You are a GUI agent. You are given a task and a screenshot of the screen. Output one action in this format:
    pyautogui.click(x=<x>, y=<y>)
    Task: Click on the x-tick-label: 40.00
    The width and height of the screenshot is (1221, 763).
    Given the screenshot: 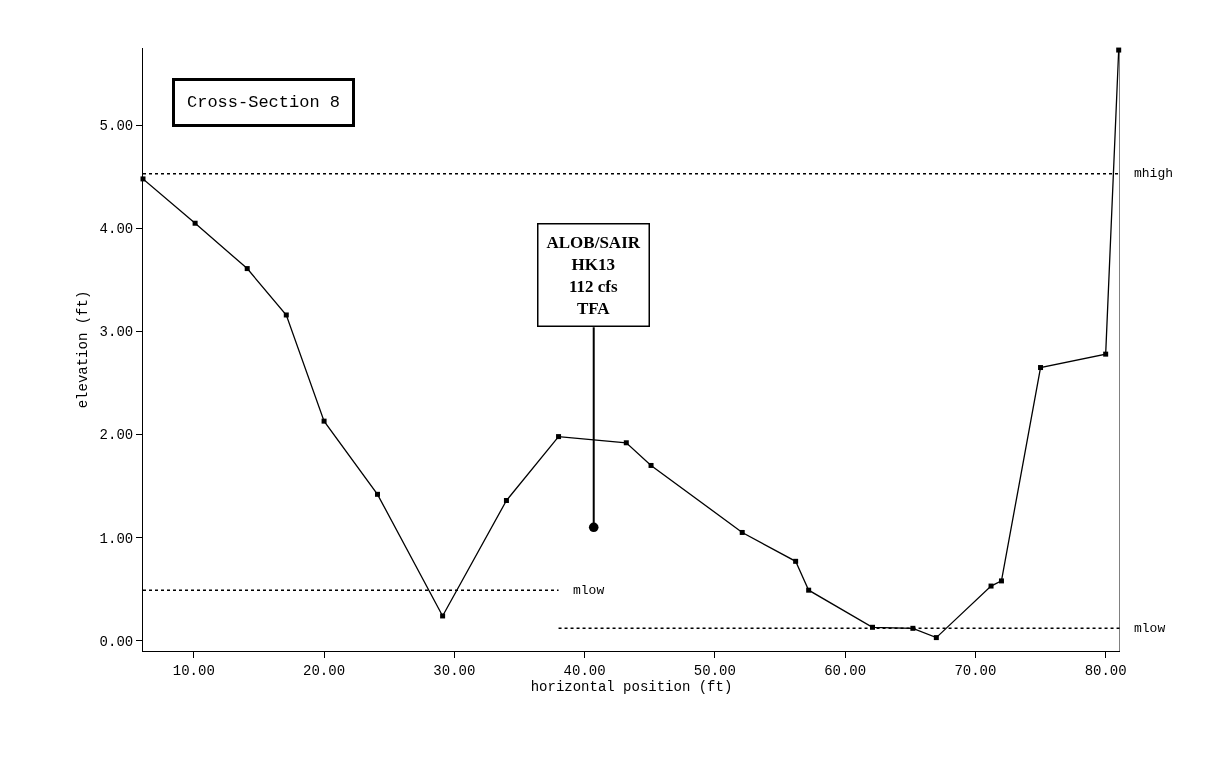 What is the action you would take?
    pyautogui.click(x=584, y=670)
    